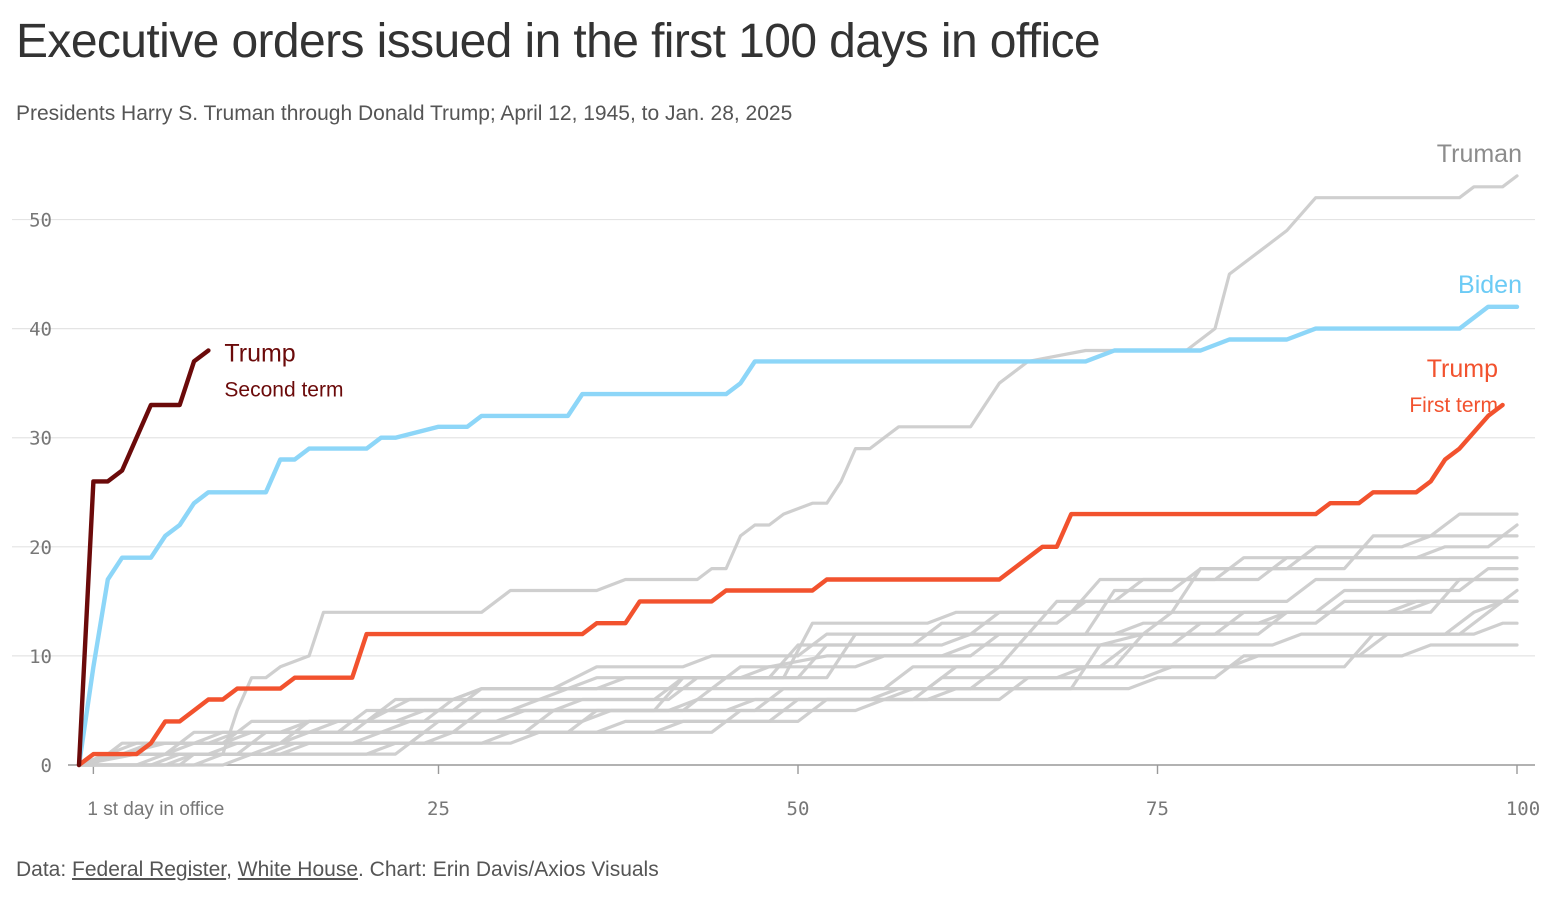 This screenshot has height=898, width=1568. Describe the element at coordinates (297, 869) in the screenshot. I see `white-house-link: White House` at that location.